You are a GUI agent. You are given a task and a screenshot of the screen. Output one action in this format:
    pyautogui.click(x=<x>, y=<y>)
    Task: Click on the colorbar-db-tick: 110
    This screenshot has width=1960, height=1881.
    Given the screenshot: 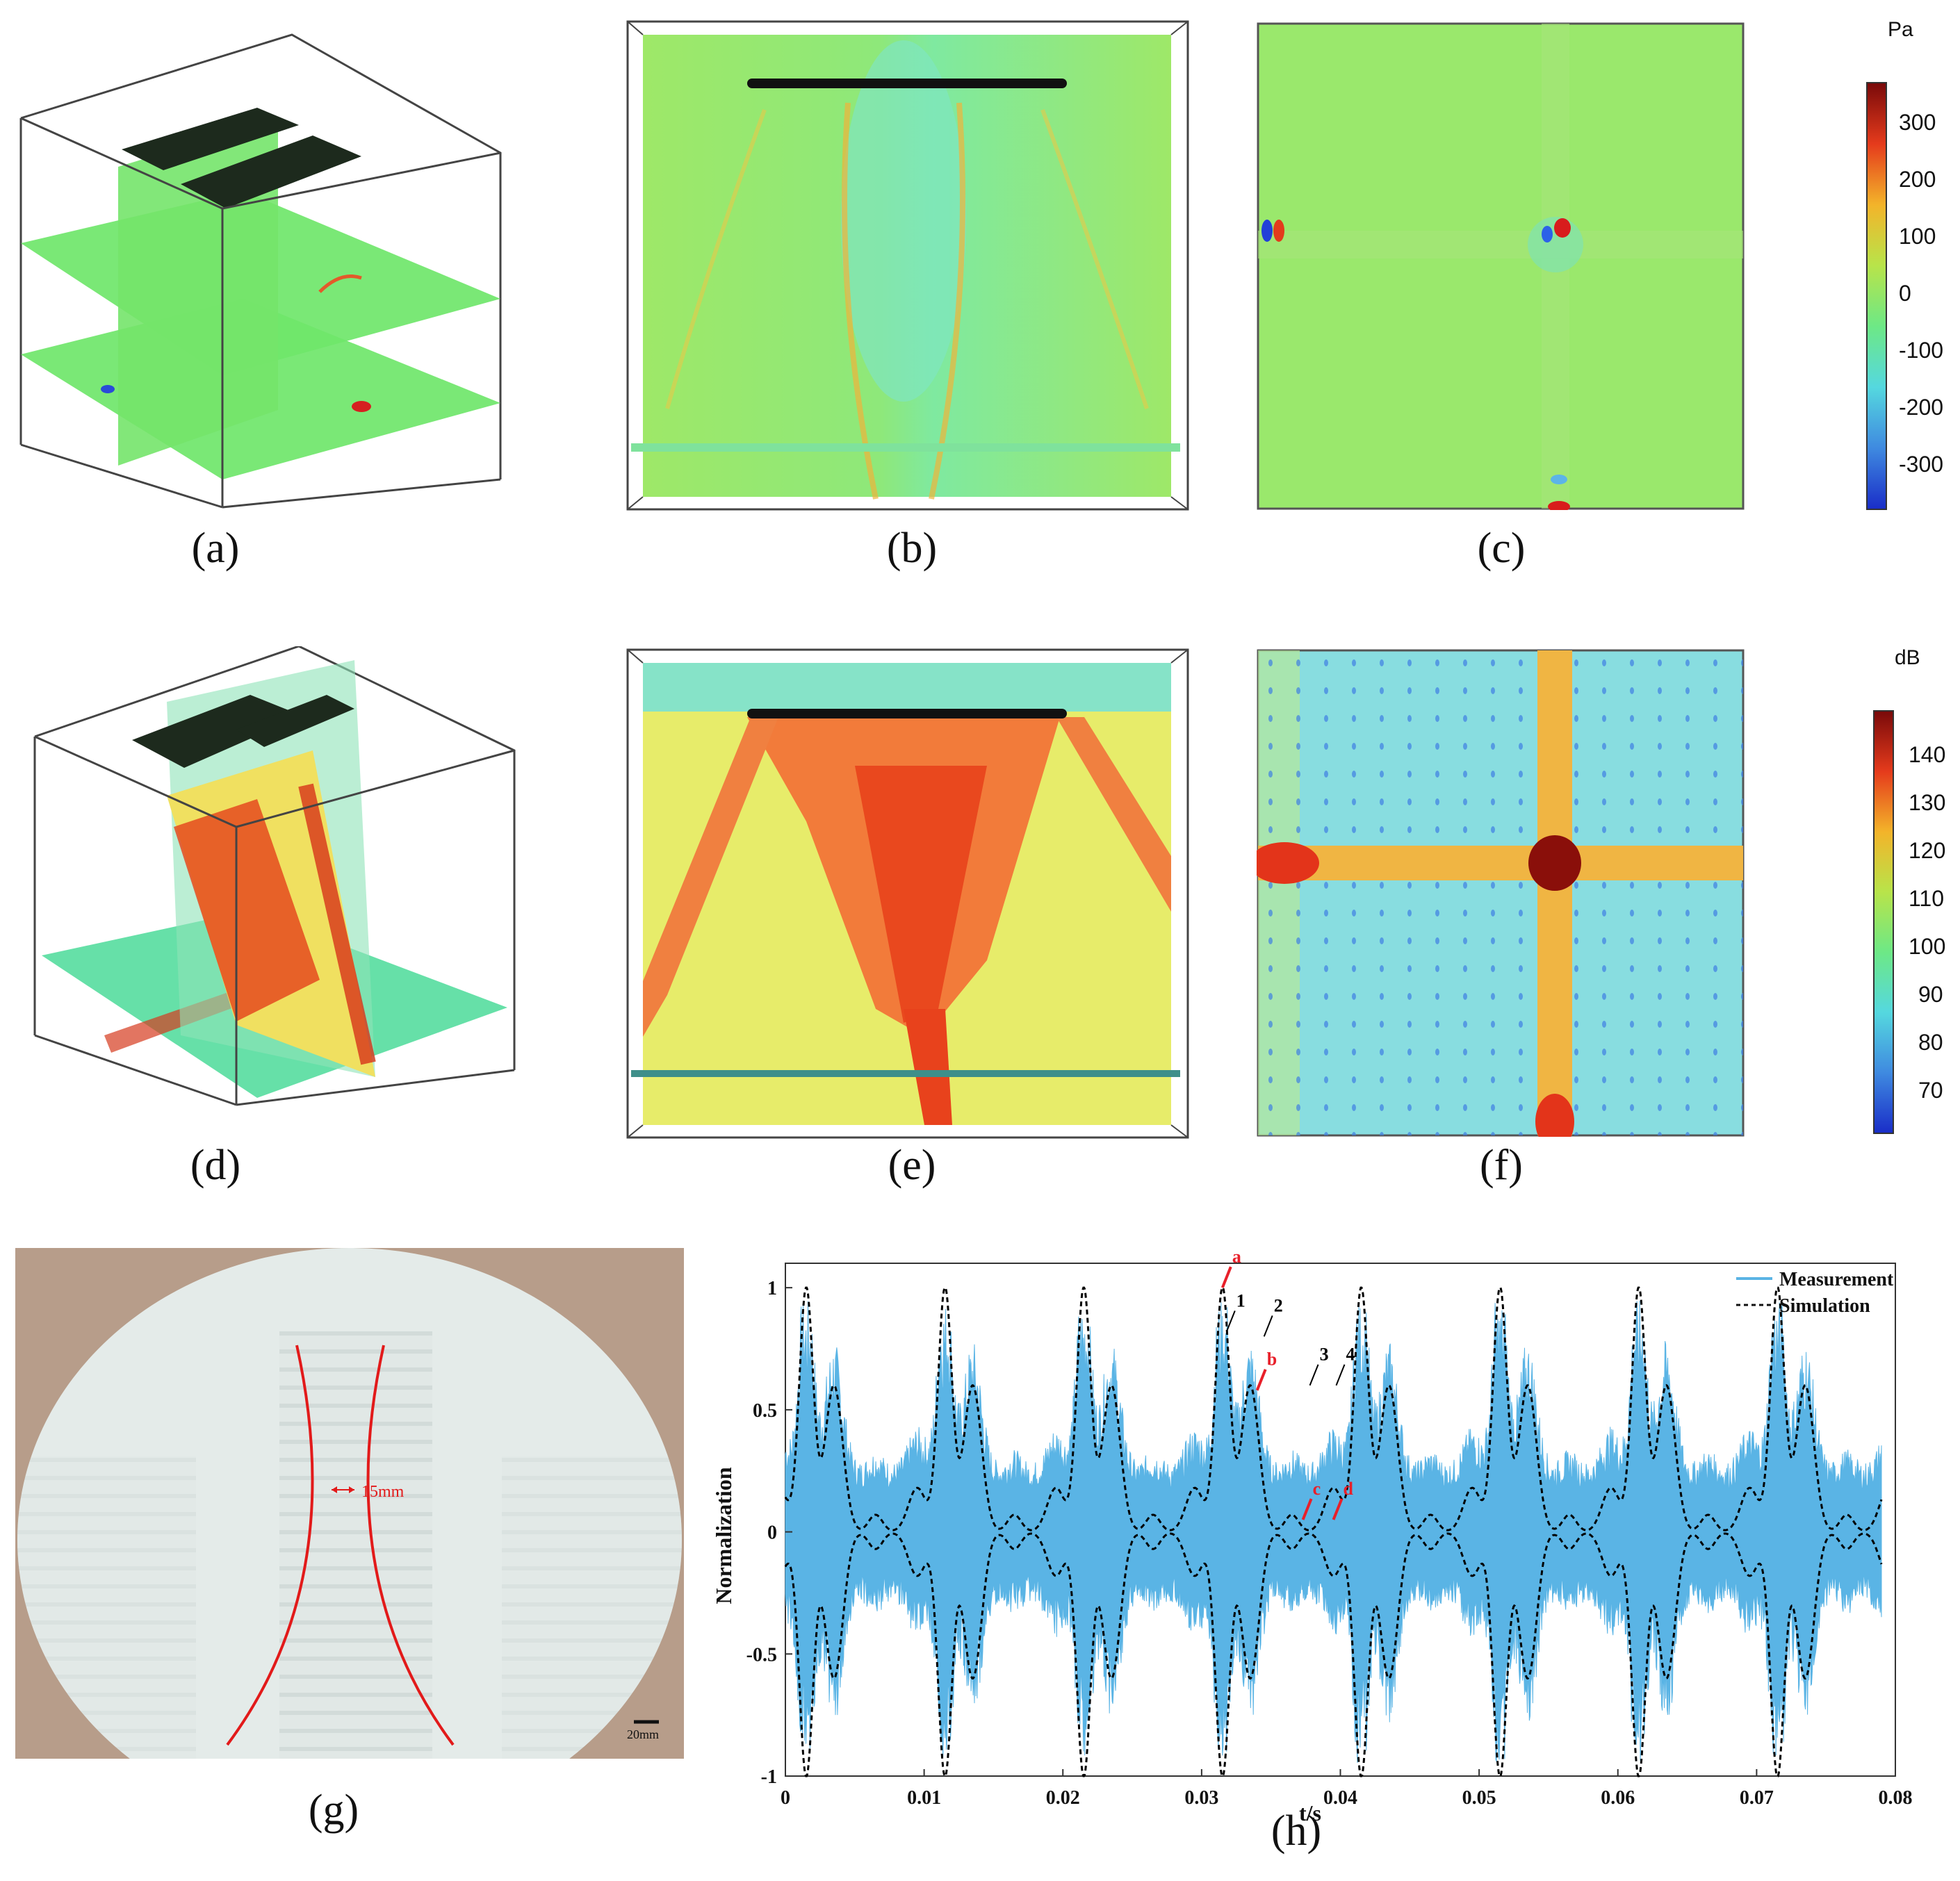 What is the action you would take?
    pyautogui.click(x=1927, y=899)
    